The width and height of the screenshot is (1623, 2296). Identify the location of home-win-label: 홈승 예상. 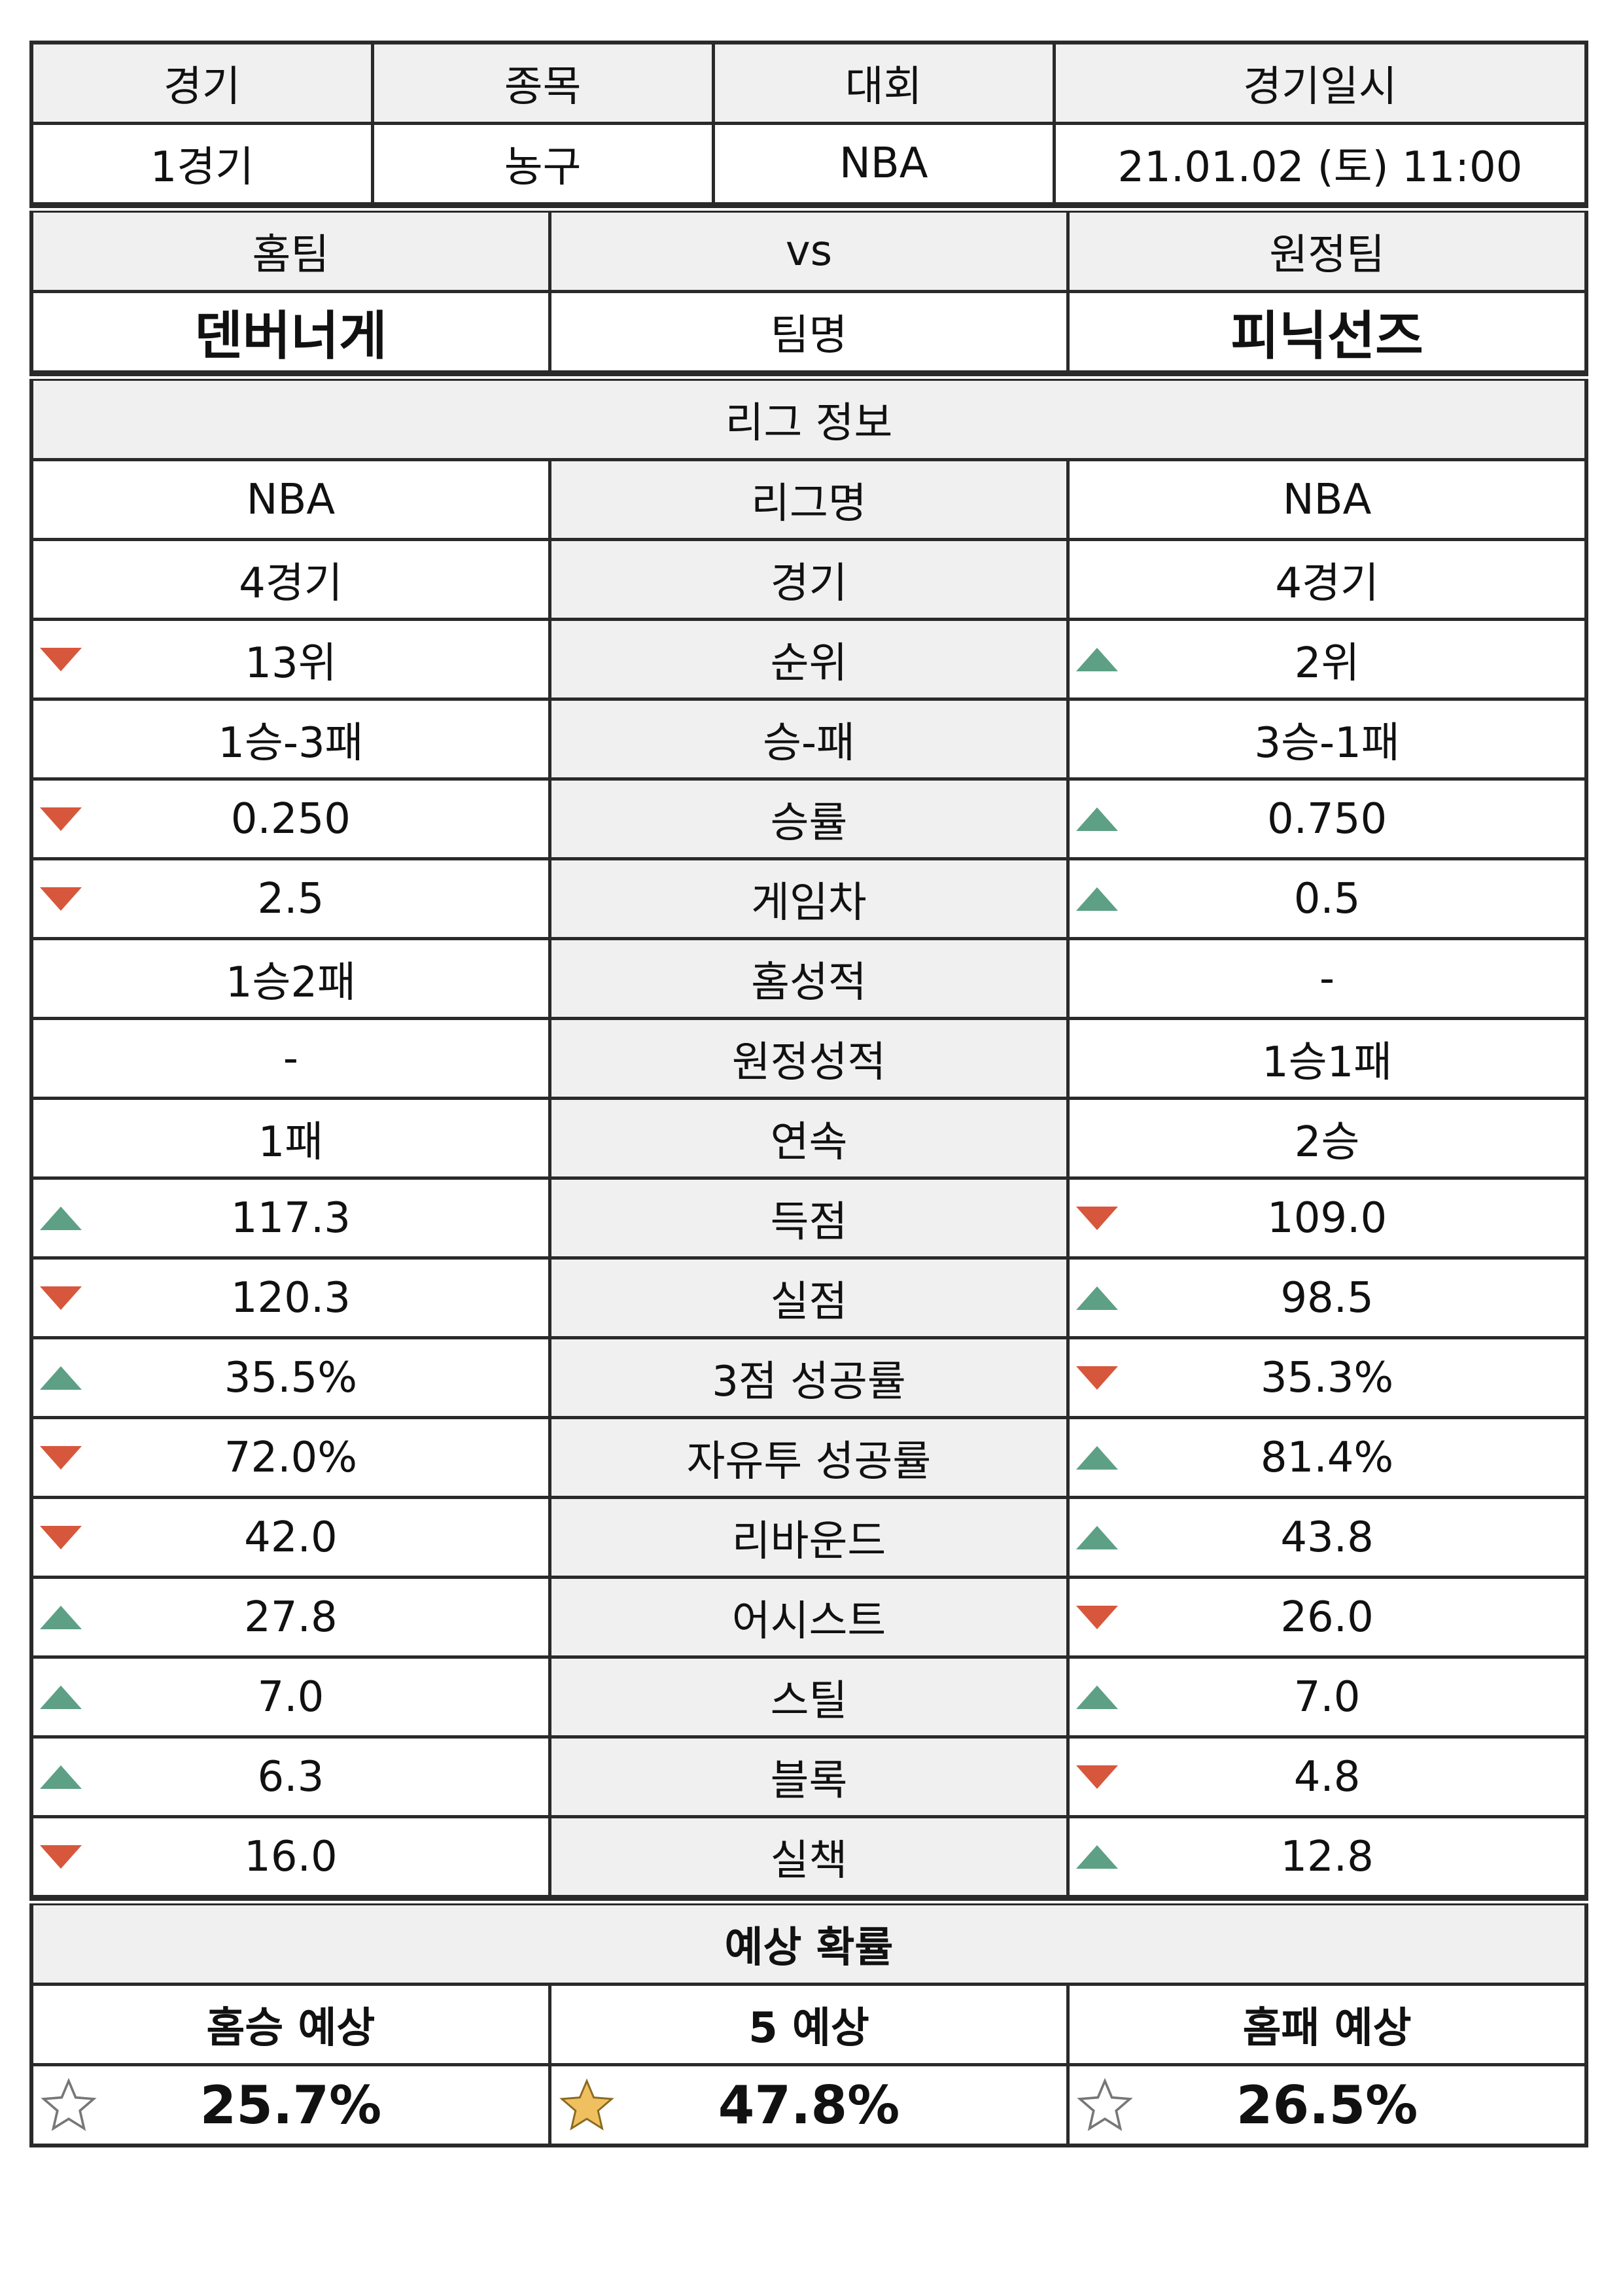
(290, 2024).